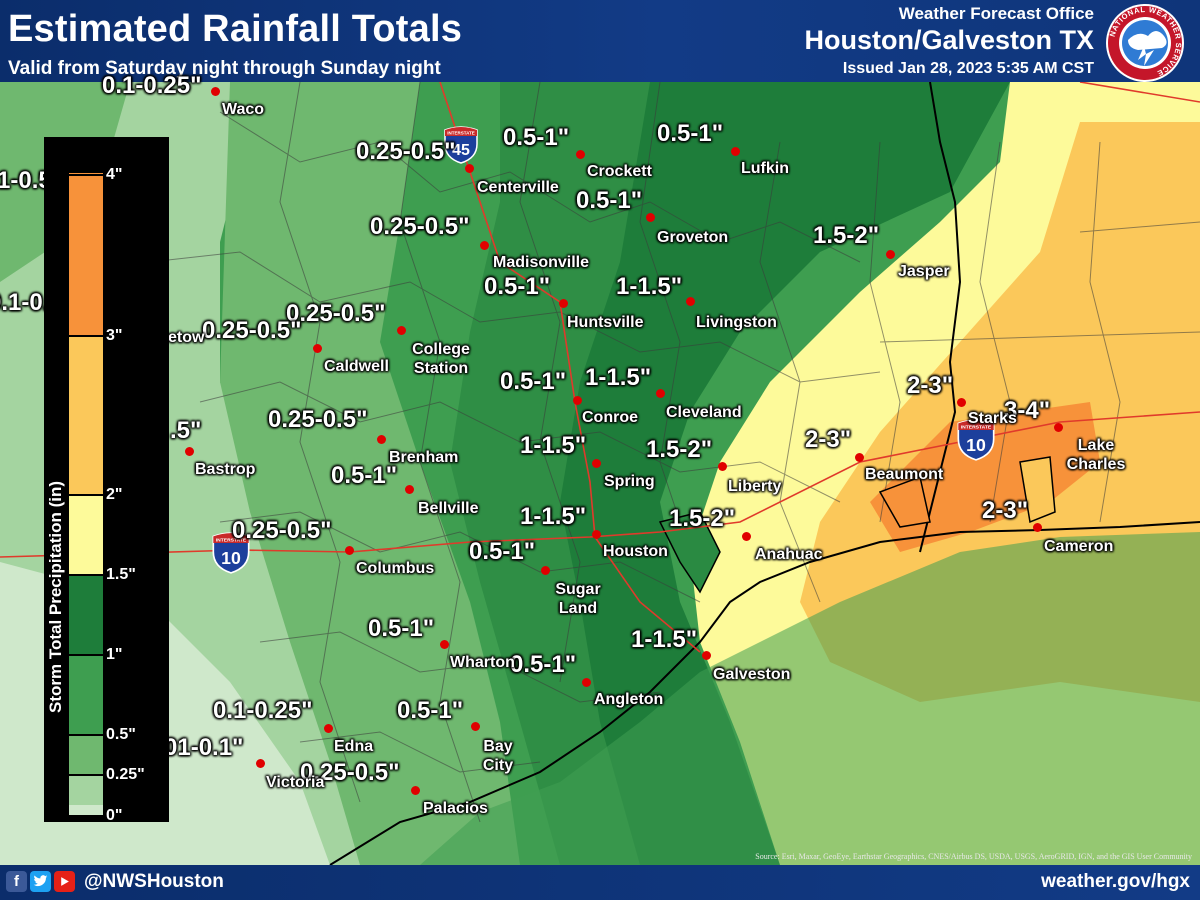  I want to click on page-title: Estimated Rainfall Totals, so click(235, 29).